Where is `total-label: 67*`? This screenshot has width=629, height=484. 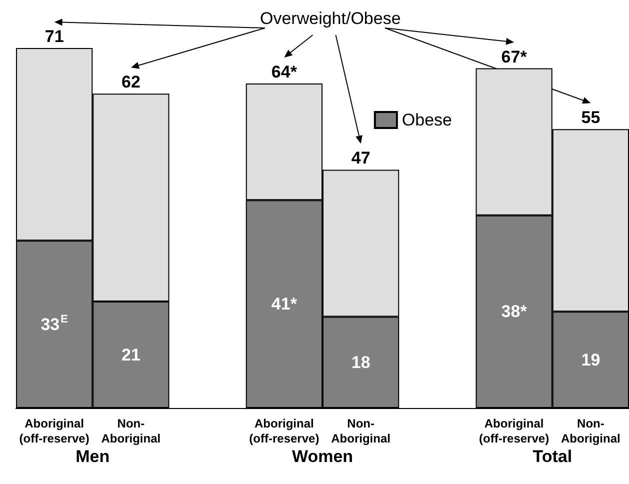 total-label: 67* is located at coordinates (514, 56).